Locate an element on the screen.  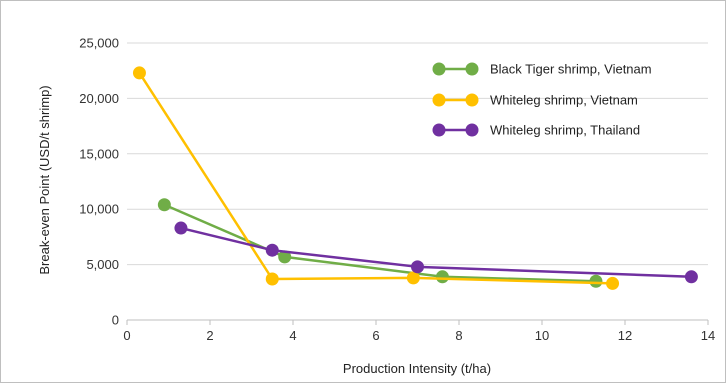
x-tick-label: 12 is located at coordinates (625, 335).